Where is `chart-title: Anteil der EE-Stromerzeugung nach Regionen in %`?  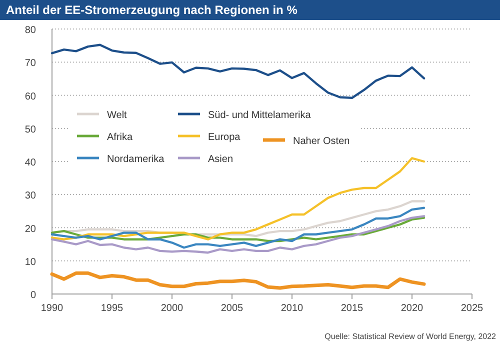 chart-title: Anteil der EE-Stromerzeugung nach Regionen in % is located at coordinates (152, 10).